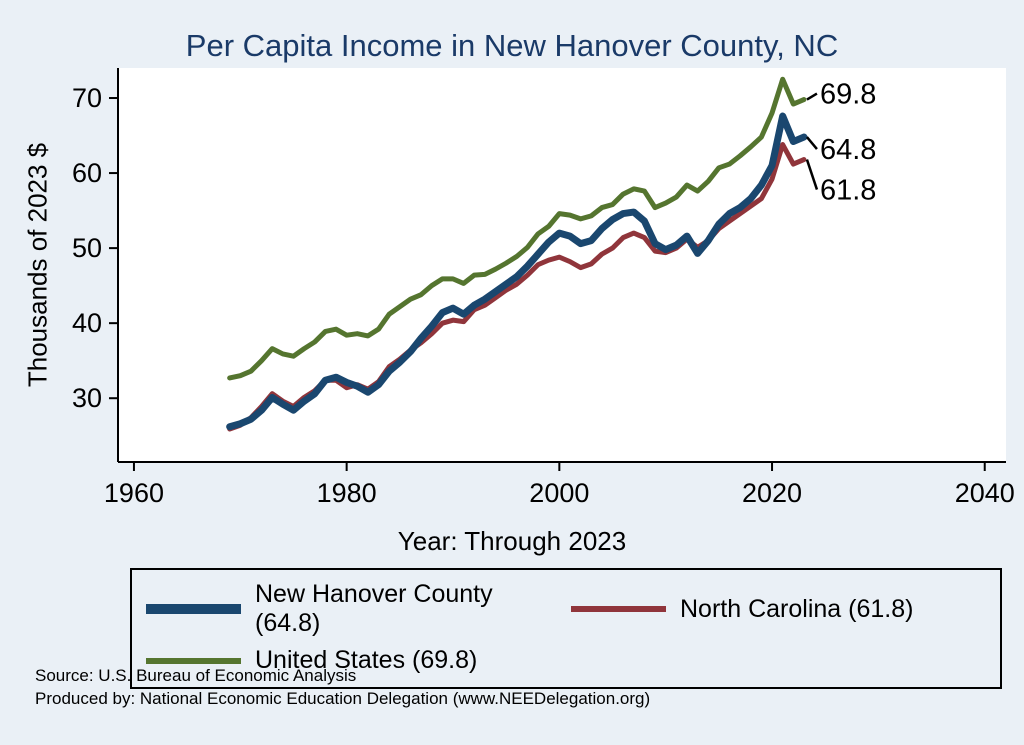 The image size is (1024, 745). What do you see at coordinates (87, 323) in the screenshot?
I see `y-tick-label: 40` at bounding box center [87, 323].